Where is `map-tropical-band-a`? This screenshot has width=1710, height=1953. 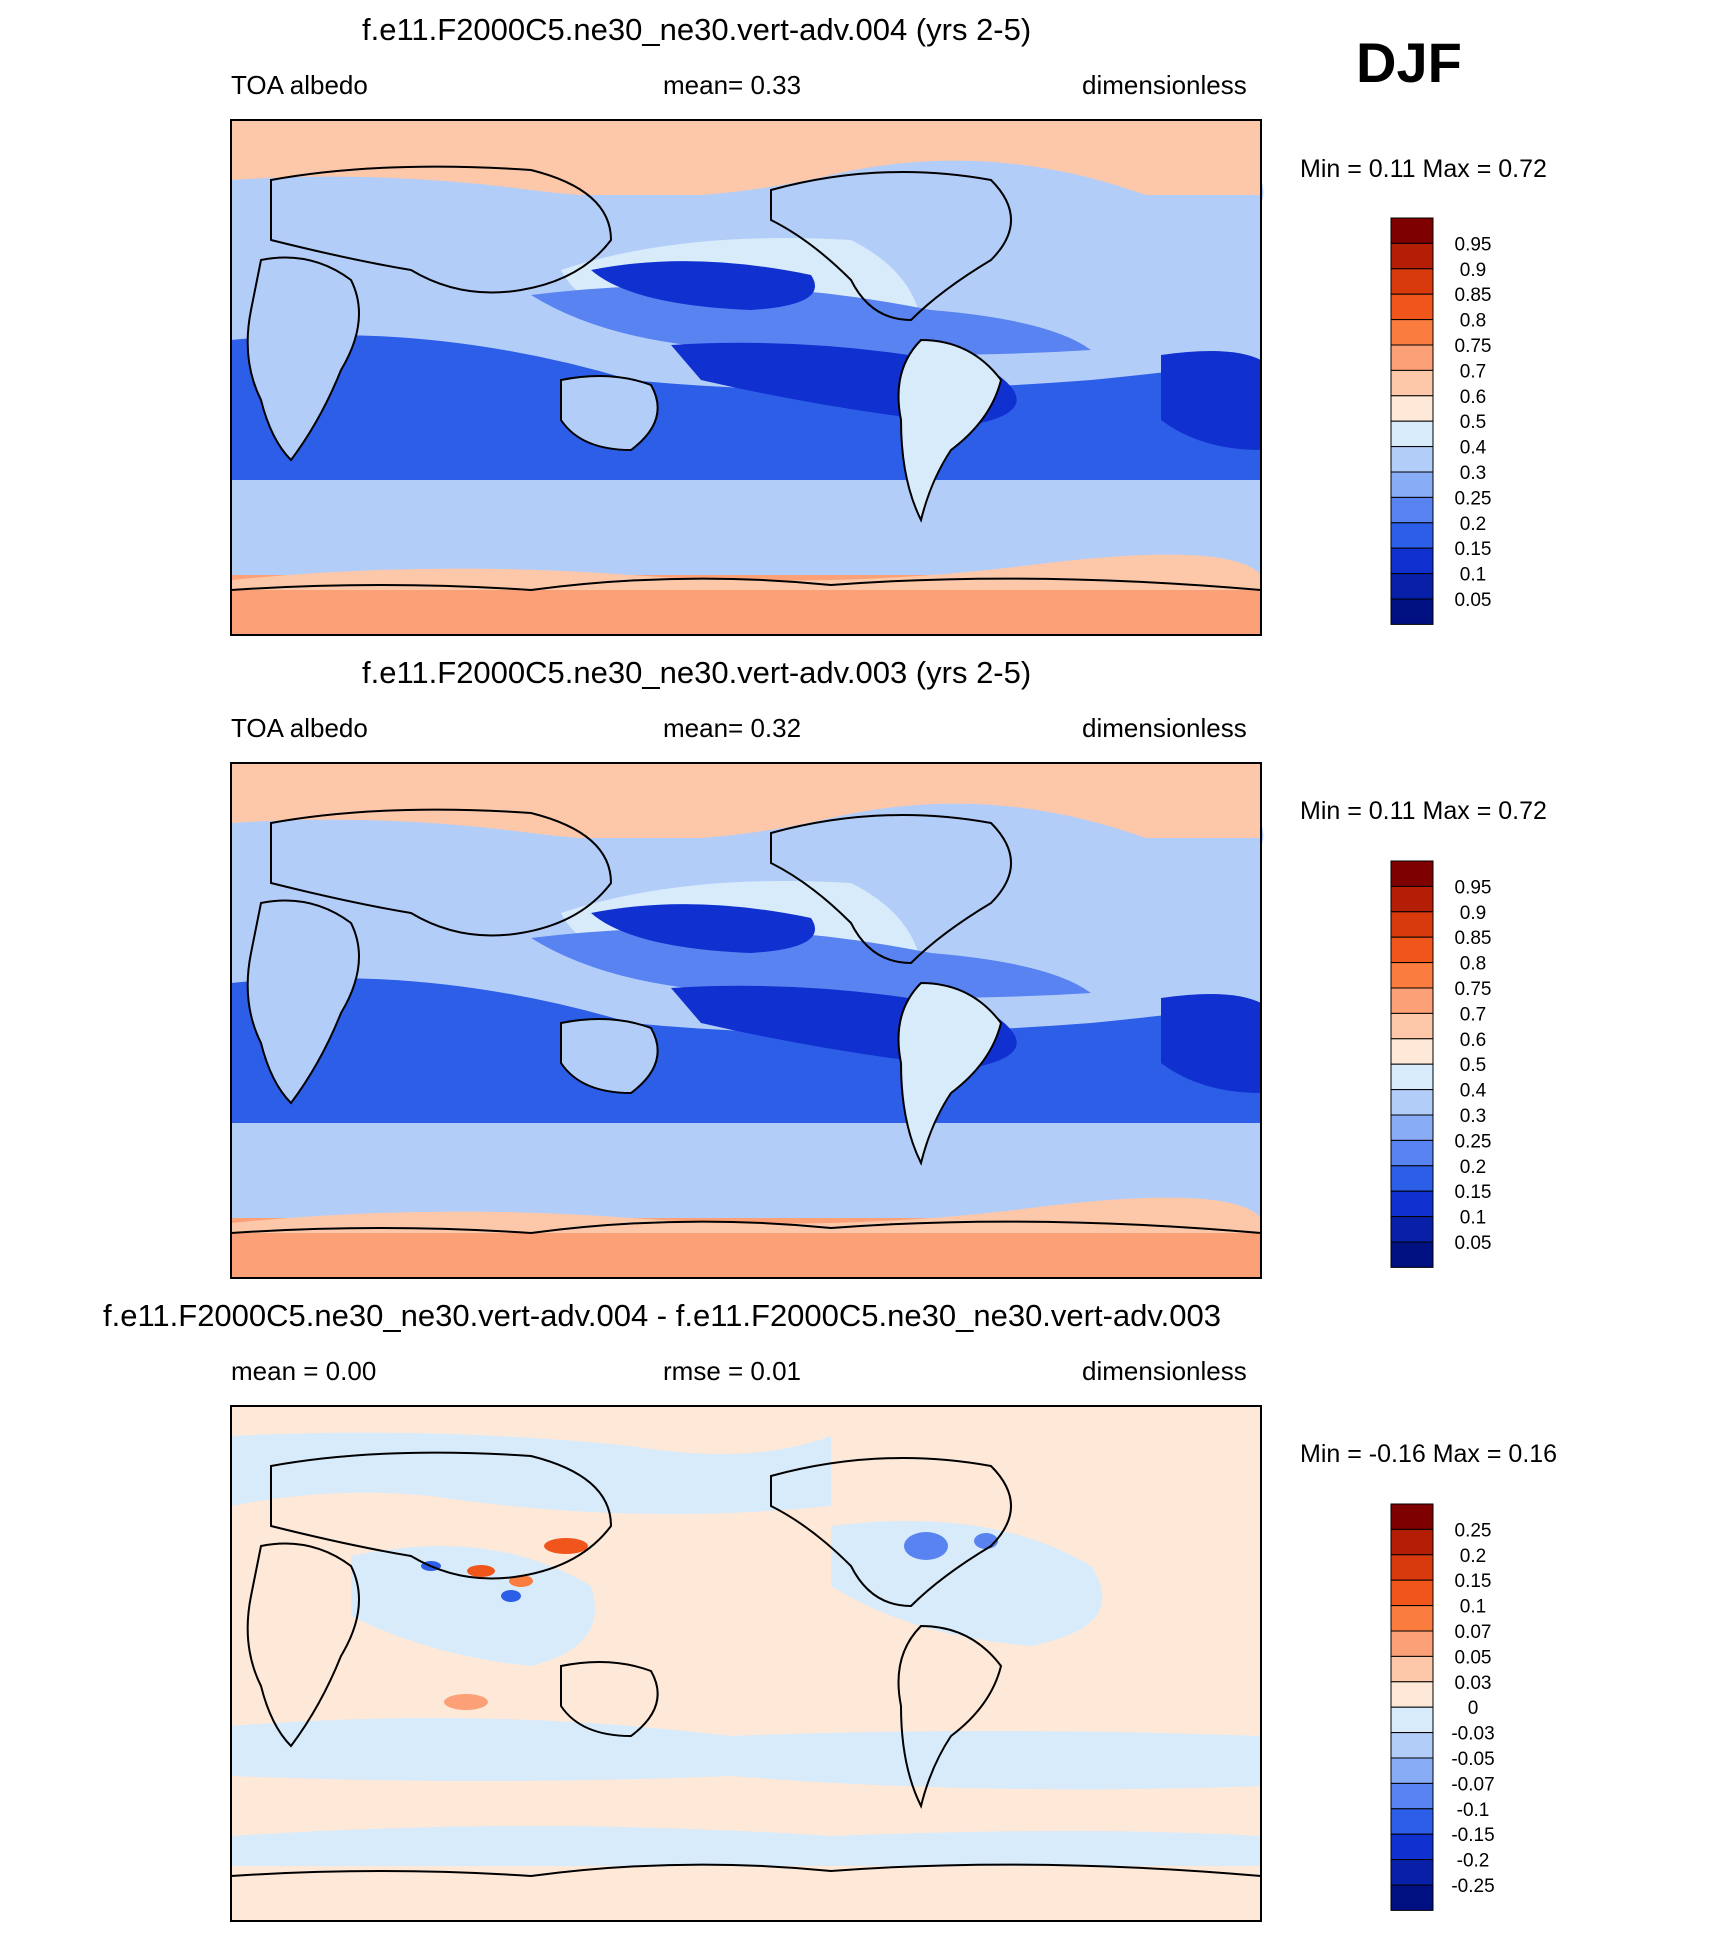
map-tropical-band-a is located at coordinates (811, 320).